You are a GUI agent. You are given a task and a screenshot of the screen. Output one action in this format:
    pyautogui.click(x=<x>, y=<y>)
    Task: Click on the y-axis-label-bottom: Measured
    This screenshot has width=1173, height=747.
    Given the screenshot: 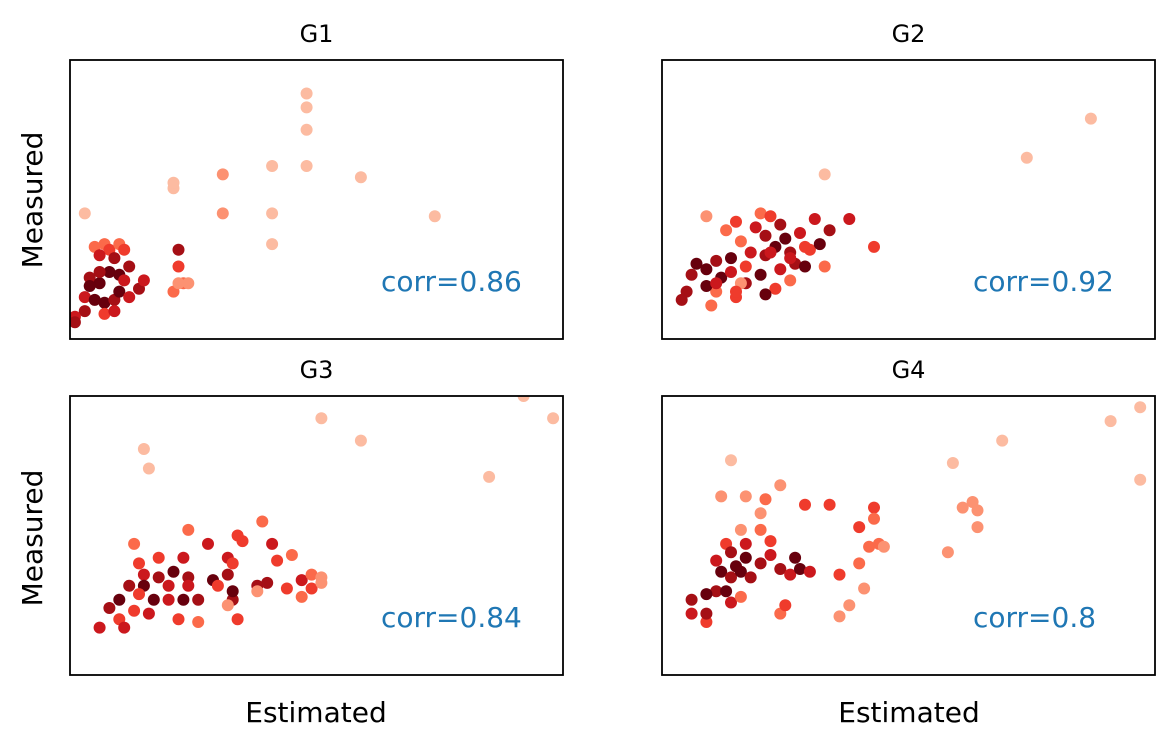 What is the action you would take?
    pyautogui.click(x=32, y=538)
    